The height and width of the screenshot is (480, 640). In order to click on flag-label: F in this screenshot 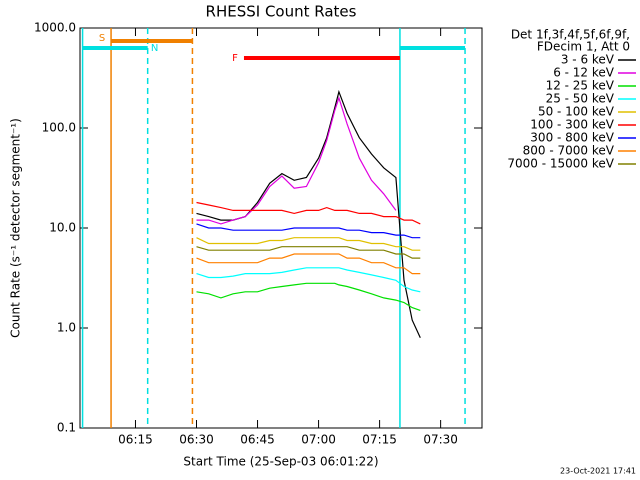, I will do `click(235, 58)`.